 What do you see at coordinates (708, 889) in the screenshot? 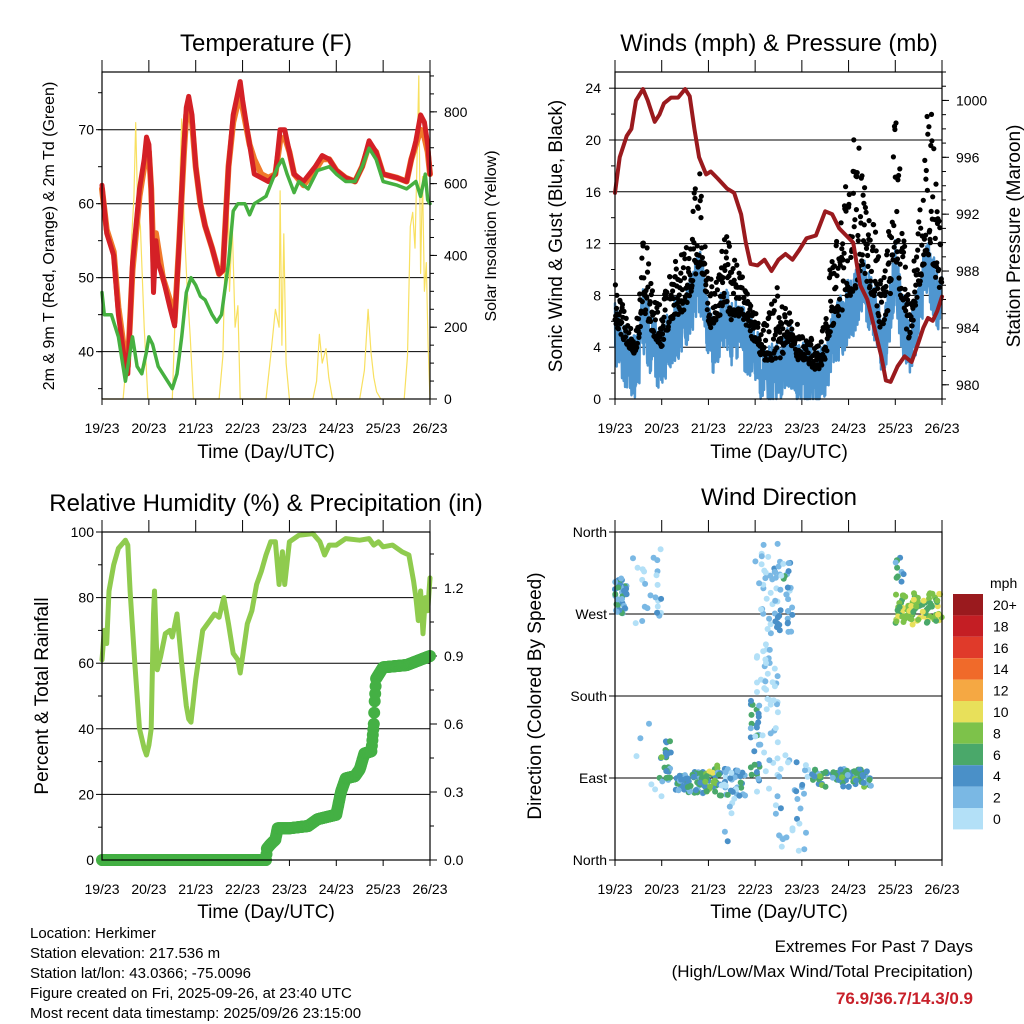
I see `x-tick-label: 21/23` at bounding box center [708, 889].